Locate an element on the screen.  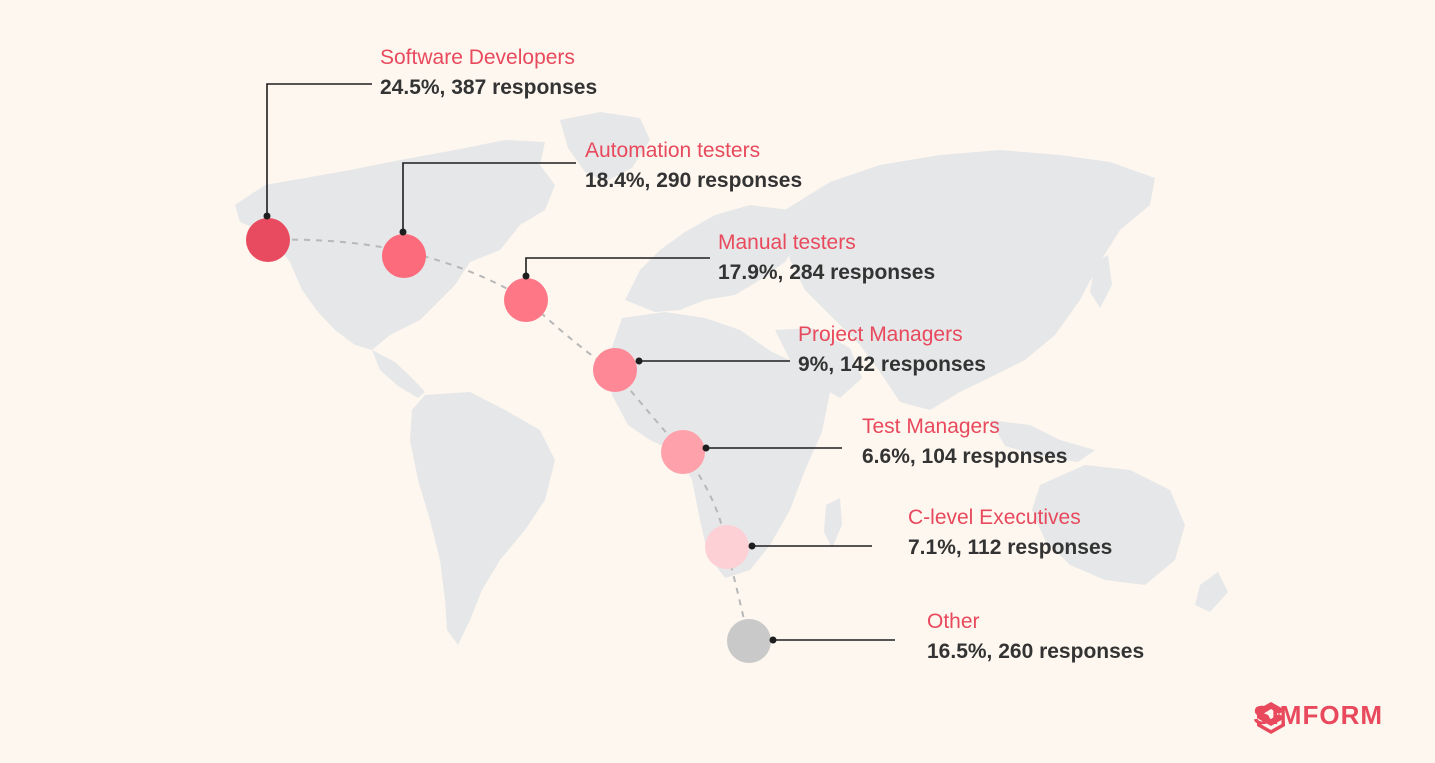
label-title-c-level-executives: C-level Executives is located at coordinates (994, 517).